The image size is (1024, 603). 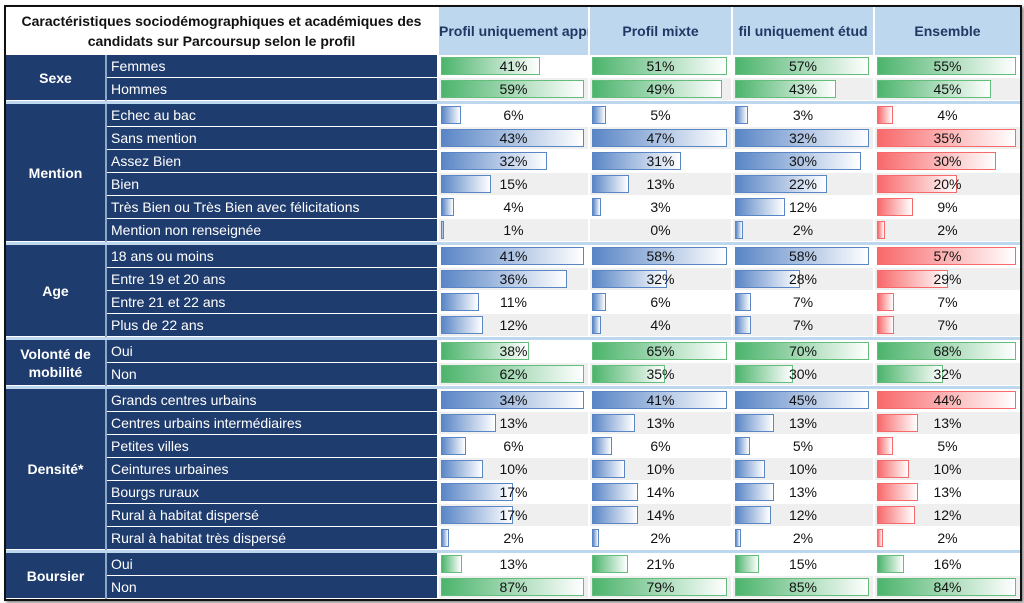 I want to click on value-text: 36%, so click(x=513, y=279).